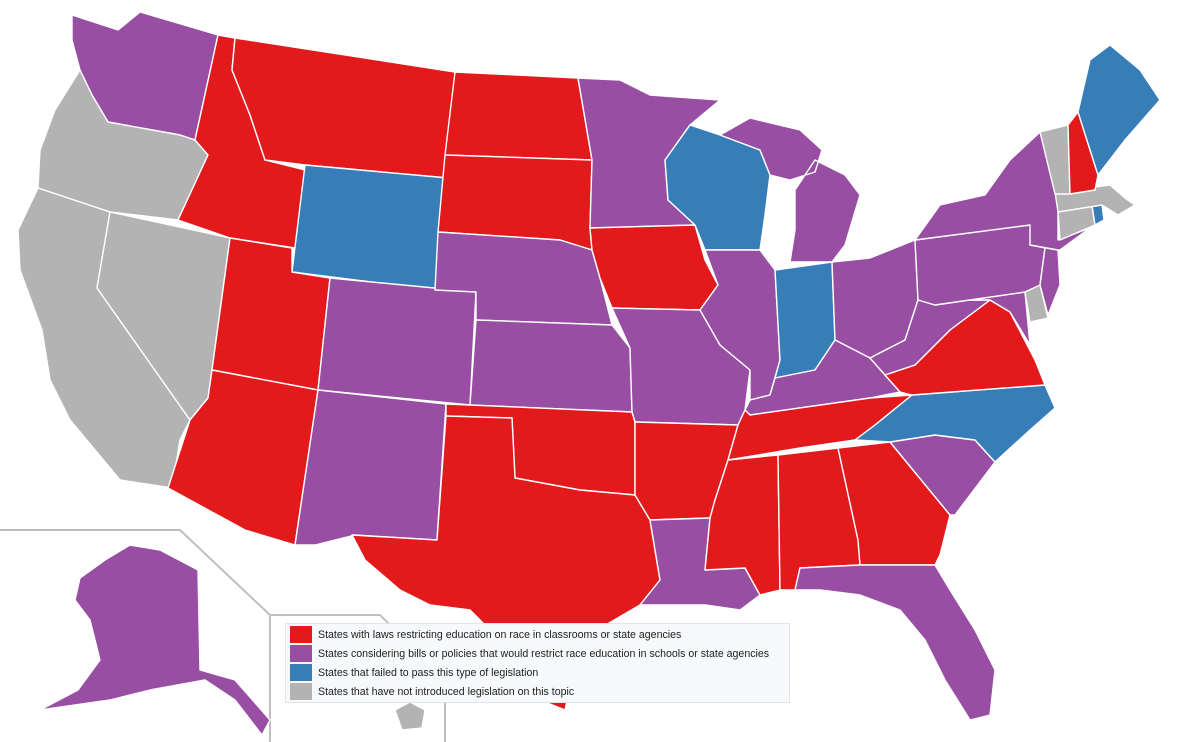 This screenshot has width=1200, height=742. Describe the element at coordinates (301, 691) in the screenshot. I see `legend-swatch-gray` at that location.